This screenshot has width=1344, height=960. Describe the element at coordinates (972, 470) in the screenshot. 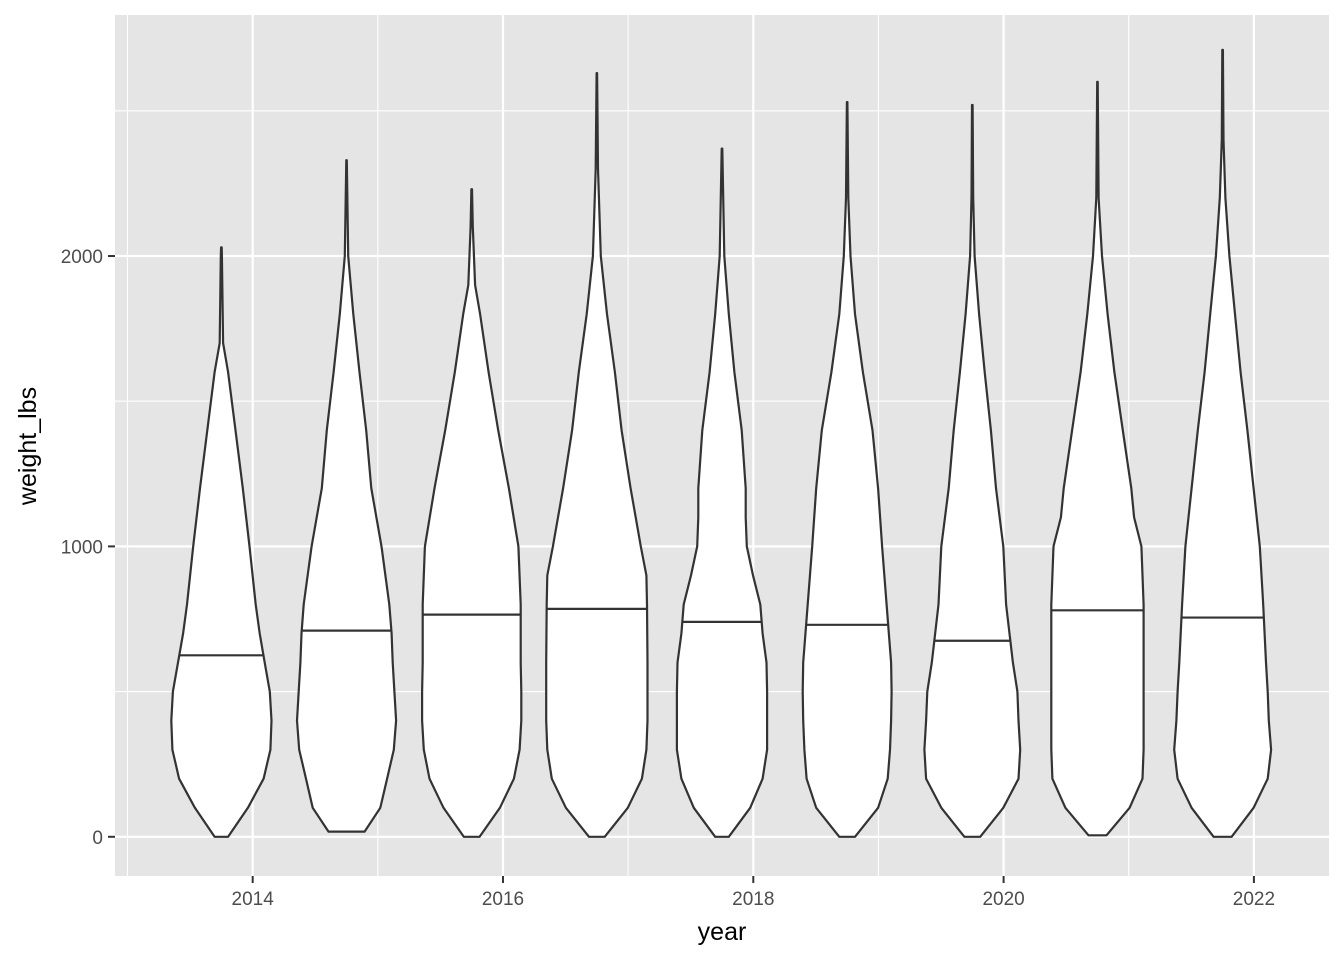

I see `violin-2020` at that location.